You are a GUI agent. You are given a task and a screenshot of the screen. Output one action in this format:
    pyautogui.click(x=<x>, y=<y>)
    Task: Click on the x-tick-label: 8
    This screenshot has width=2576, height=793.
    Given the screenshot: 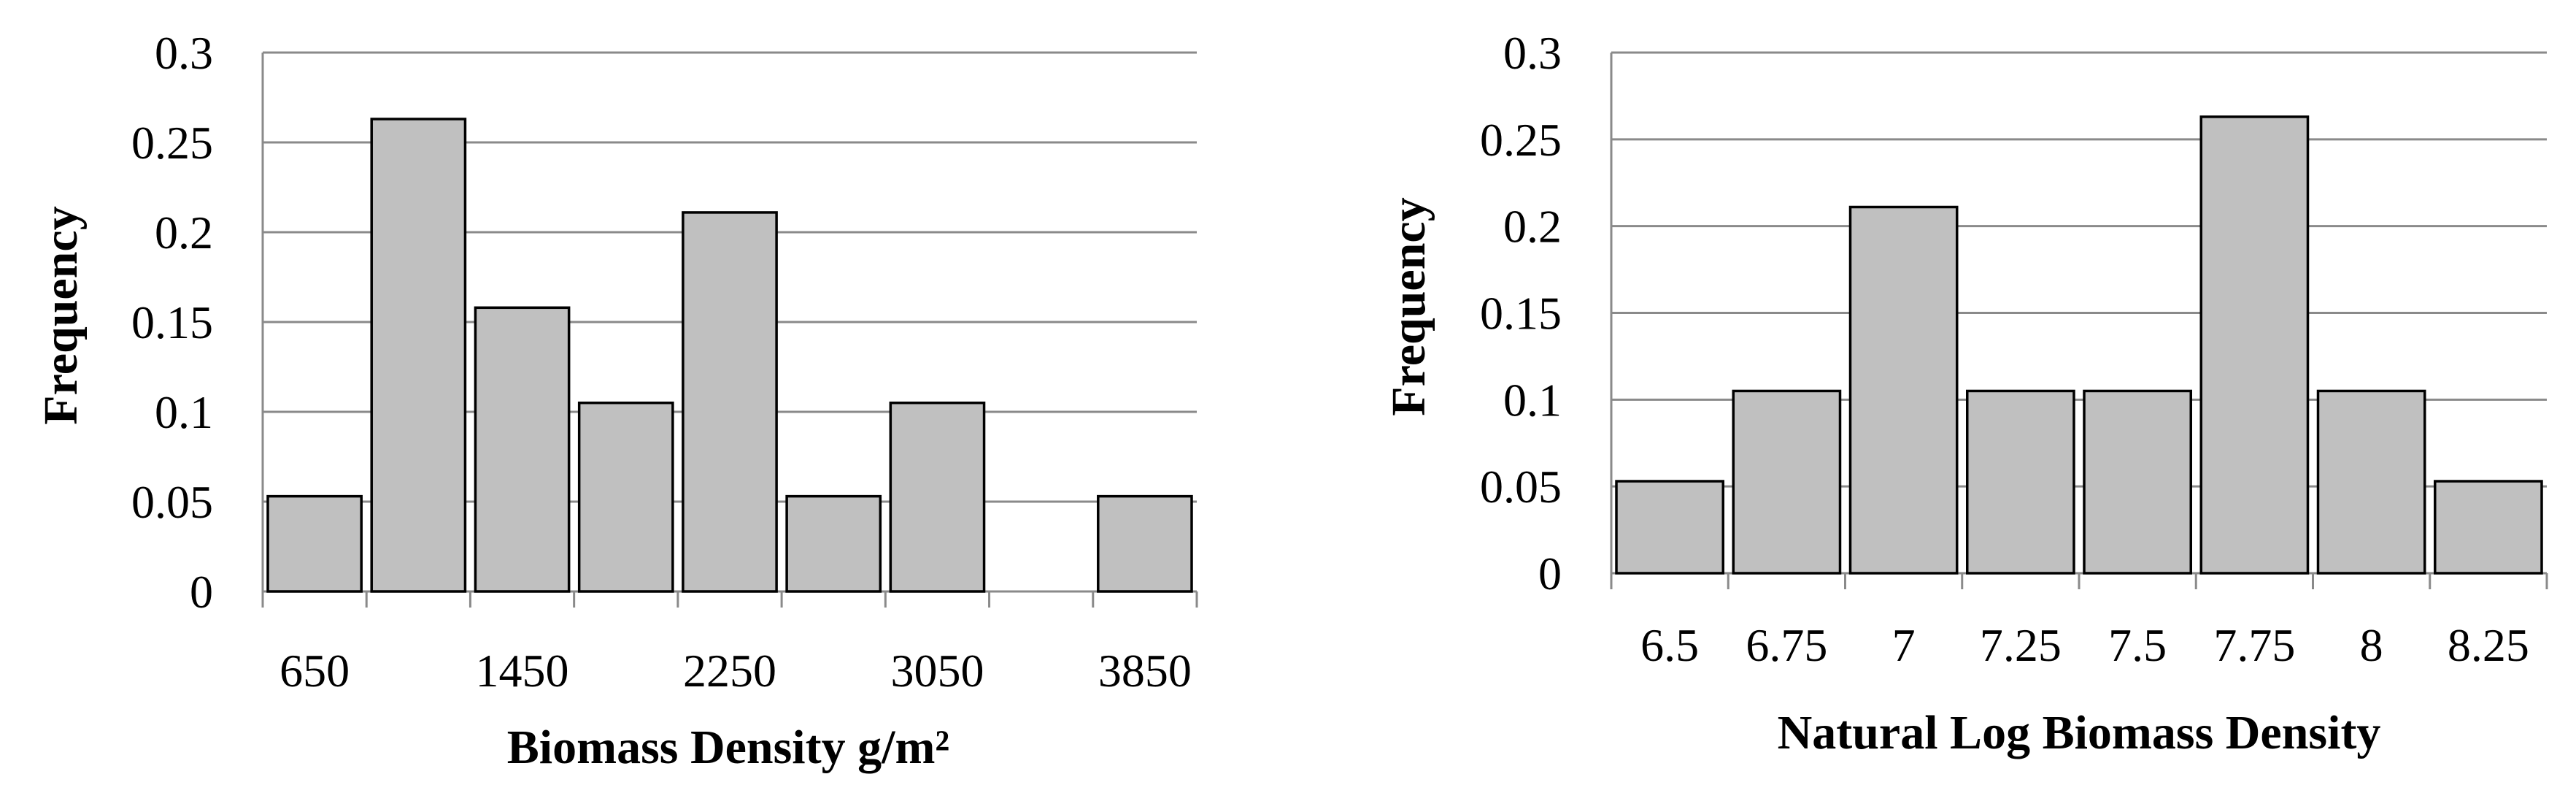 What is the action you would take?
    pyautogui.click(x=2371, y=645)
    